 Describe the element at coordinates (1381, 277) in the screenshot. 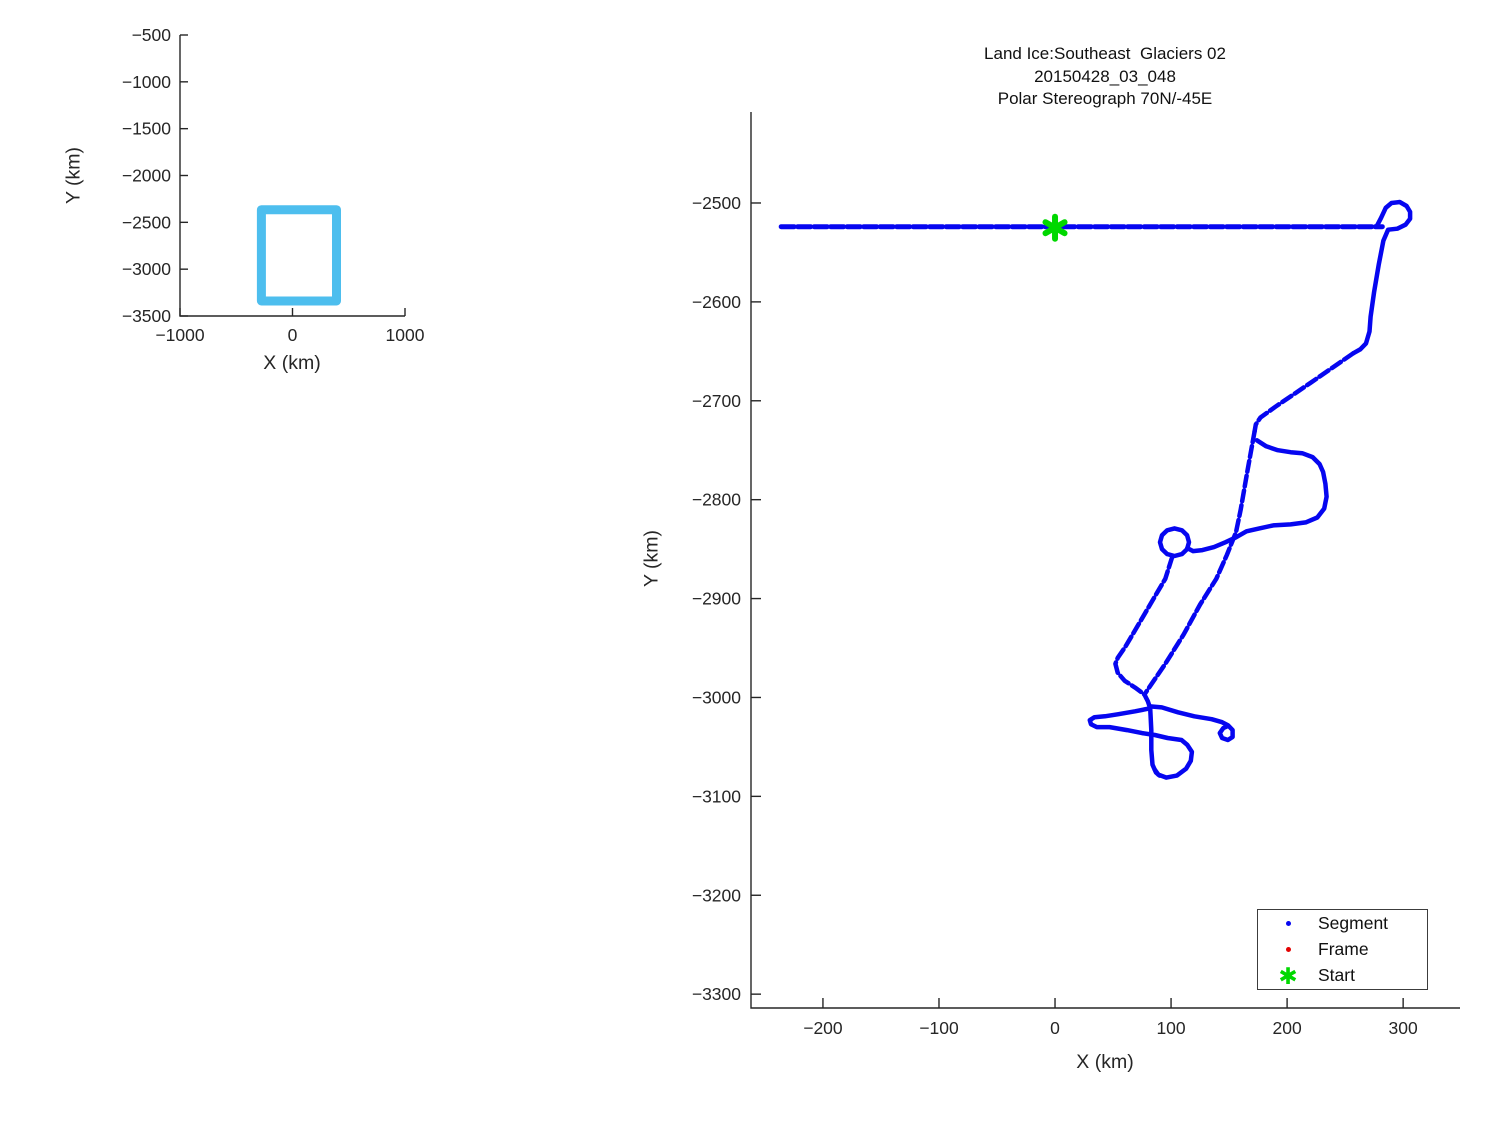

I see `track-ne-turn-loop` at that location.